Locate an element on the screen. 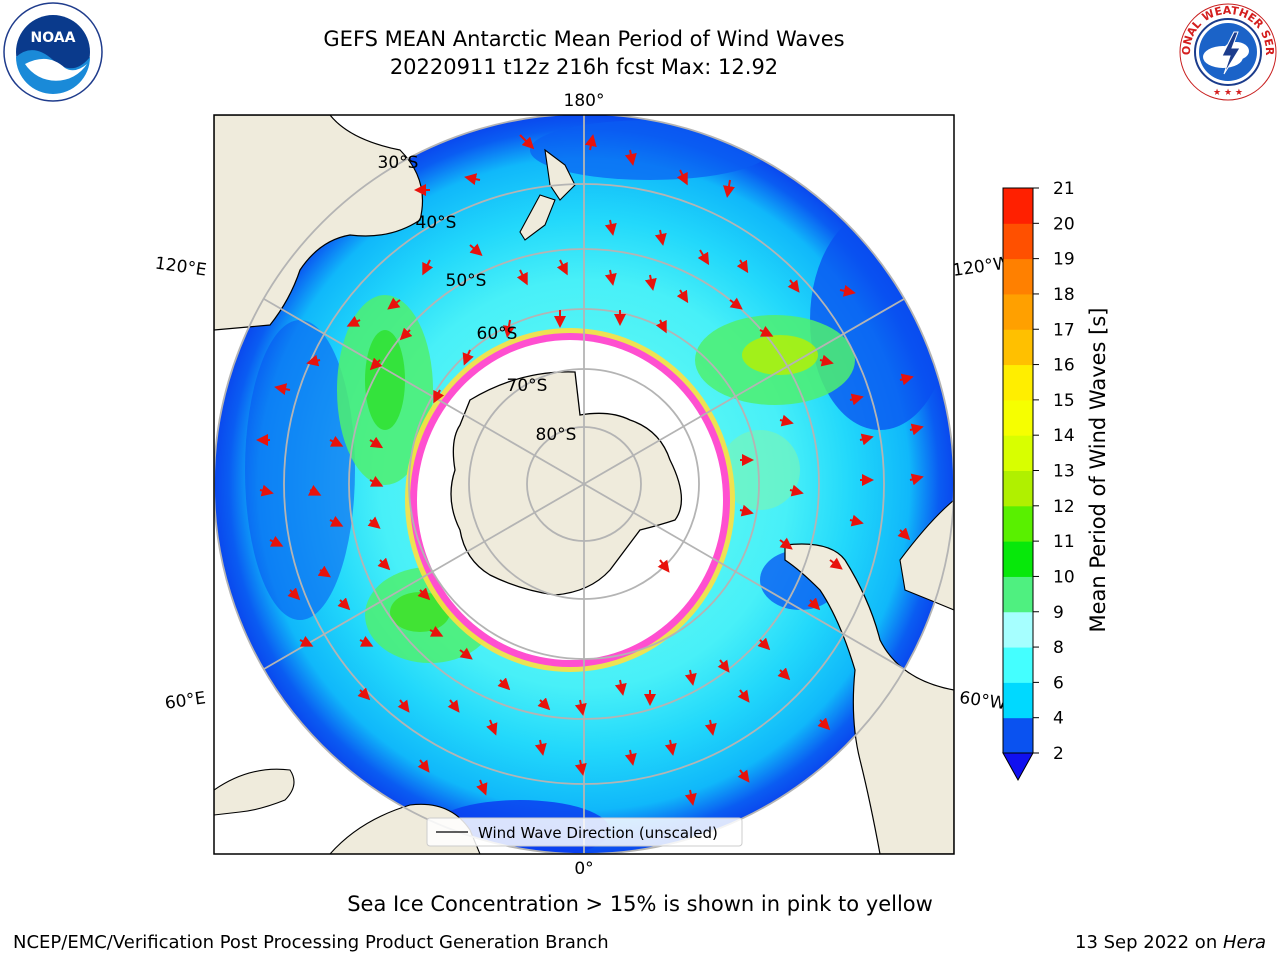 This screenshot has height=960, width=1280. chart-subtitle: 20220911 t12z 216h fcst Max: 12.92 is located at coordinates (584, 67).